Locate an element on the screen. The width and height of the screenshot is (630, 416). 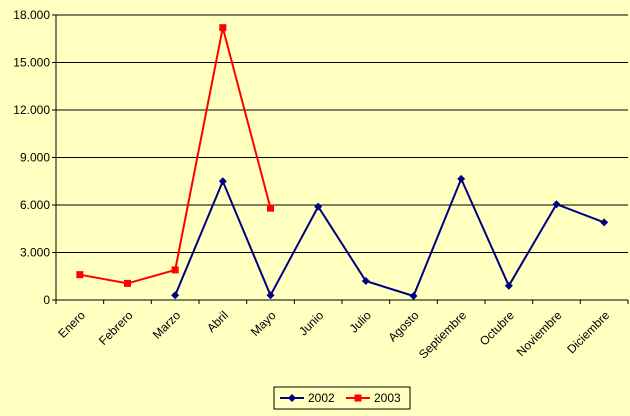
x-tick-label: Enero is located at coordinates (71, 324).